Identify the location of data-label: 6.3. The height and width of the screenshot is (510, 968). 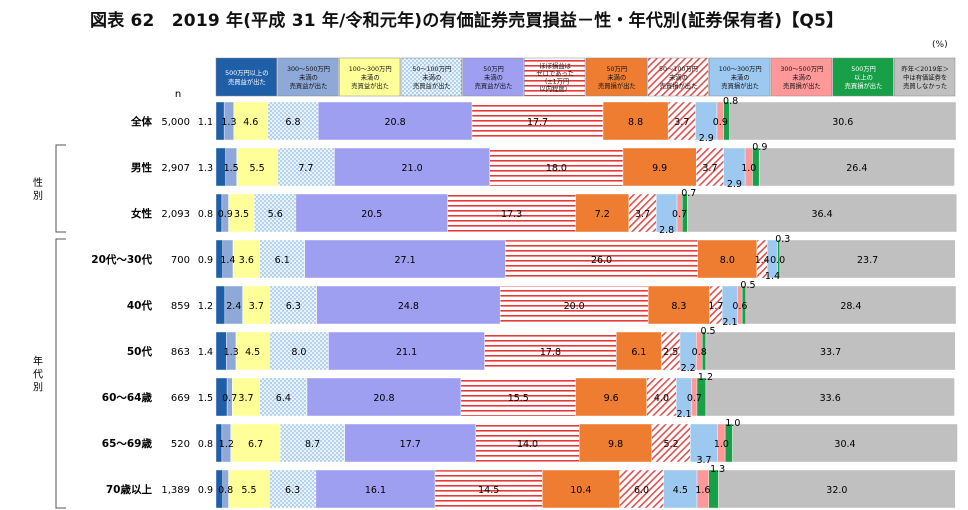
(293, 306).